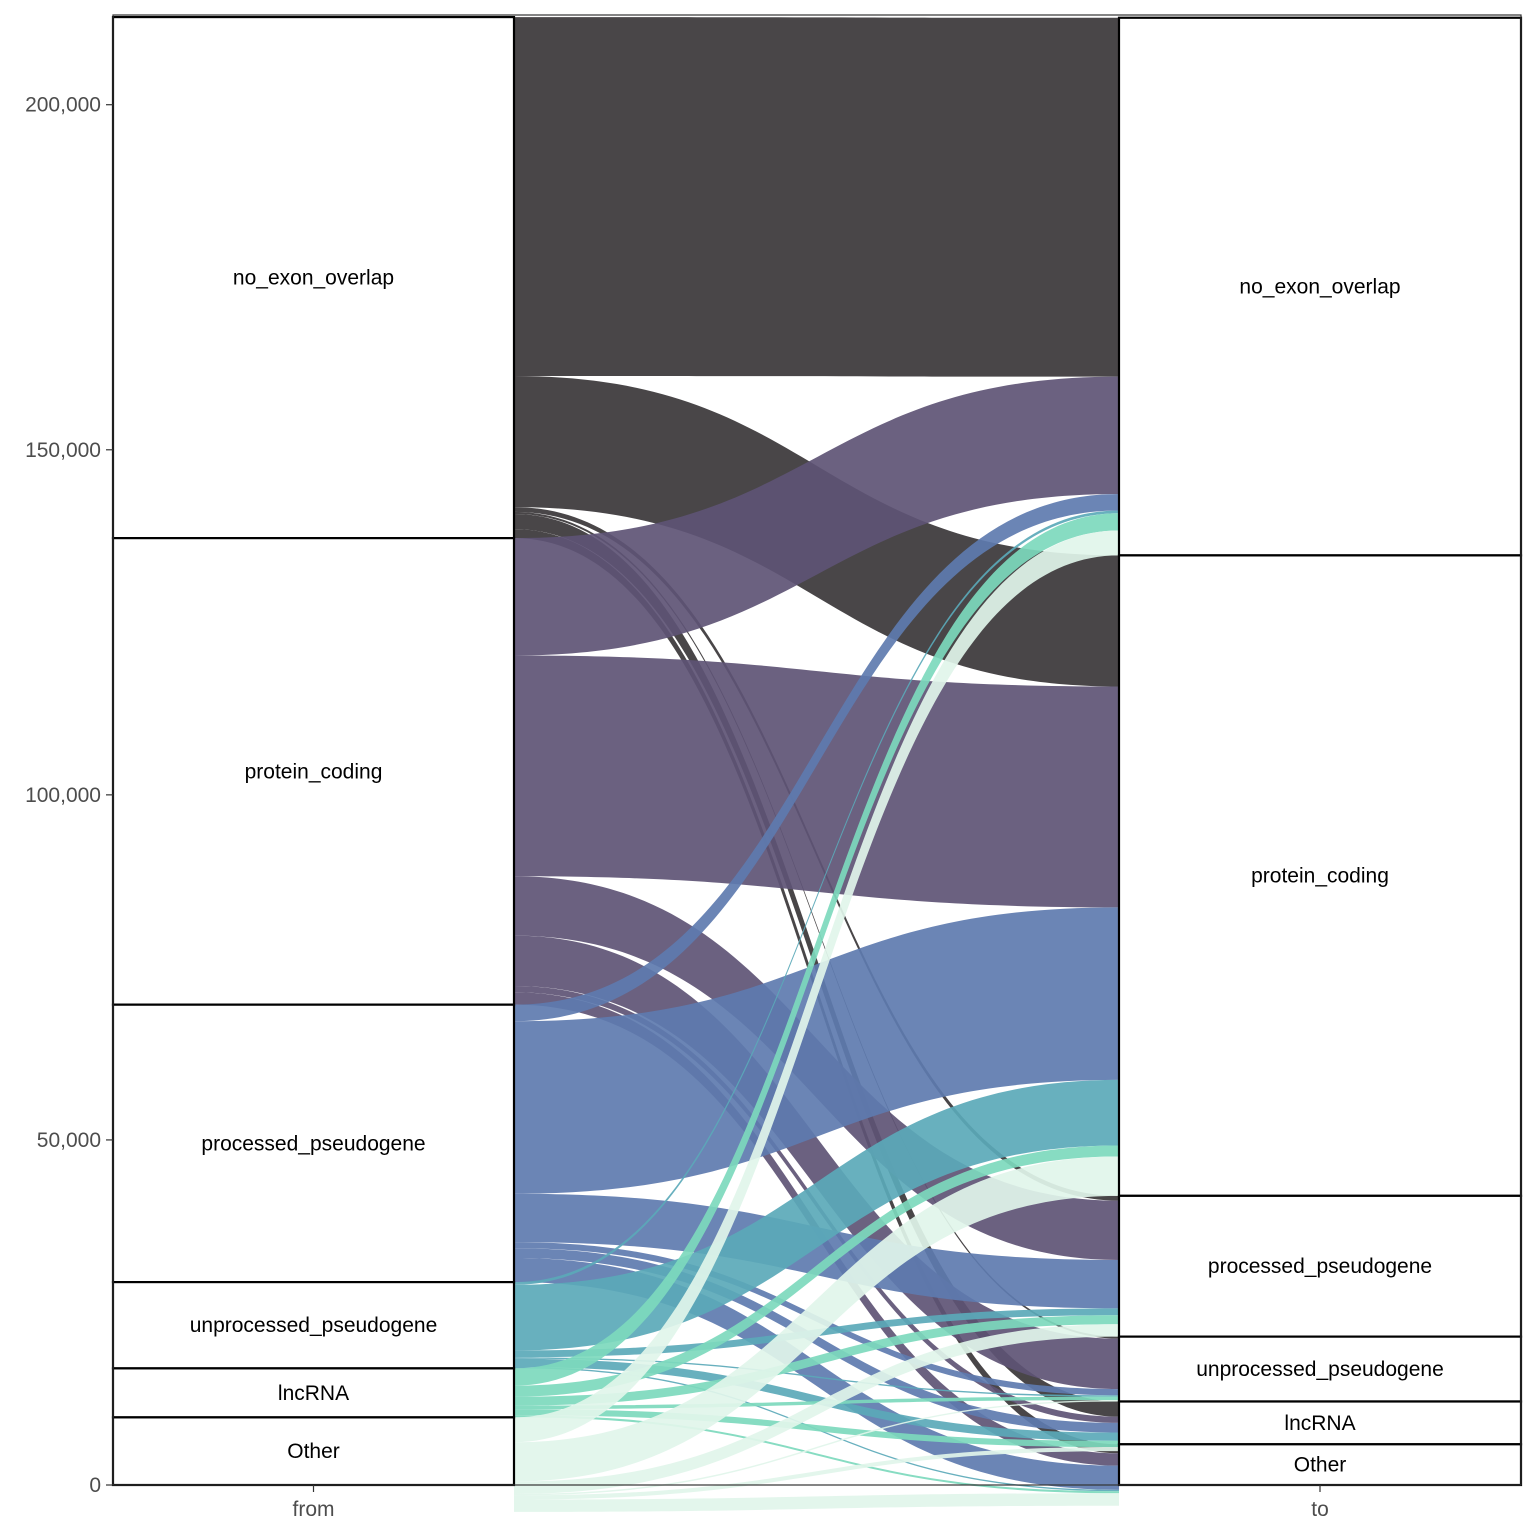  I want to click on flow-other-to-protein-coding, so click(816, 1319).